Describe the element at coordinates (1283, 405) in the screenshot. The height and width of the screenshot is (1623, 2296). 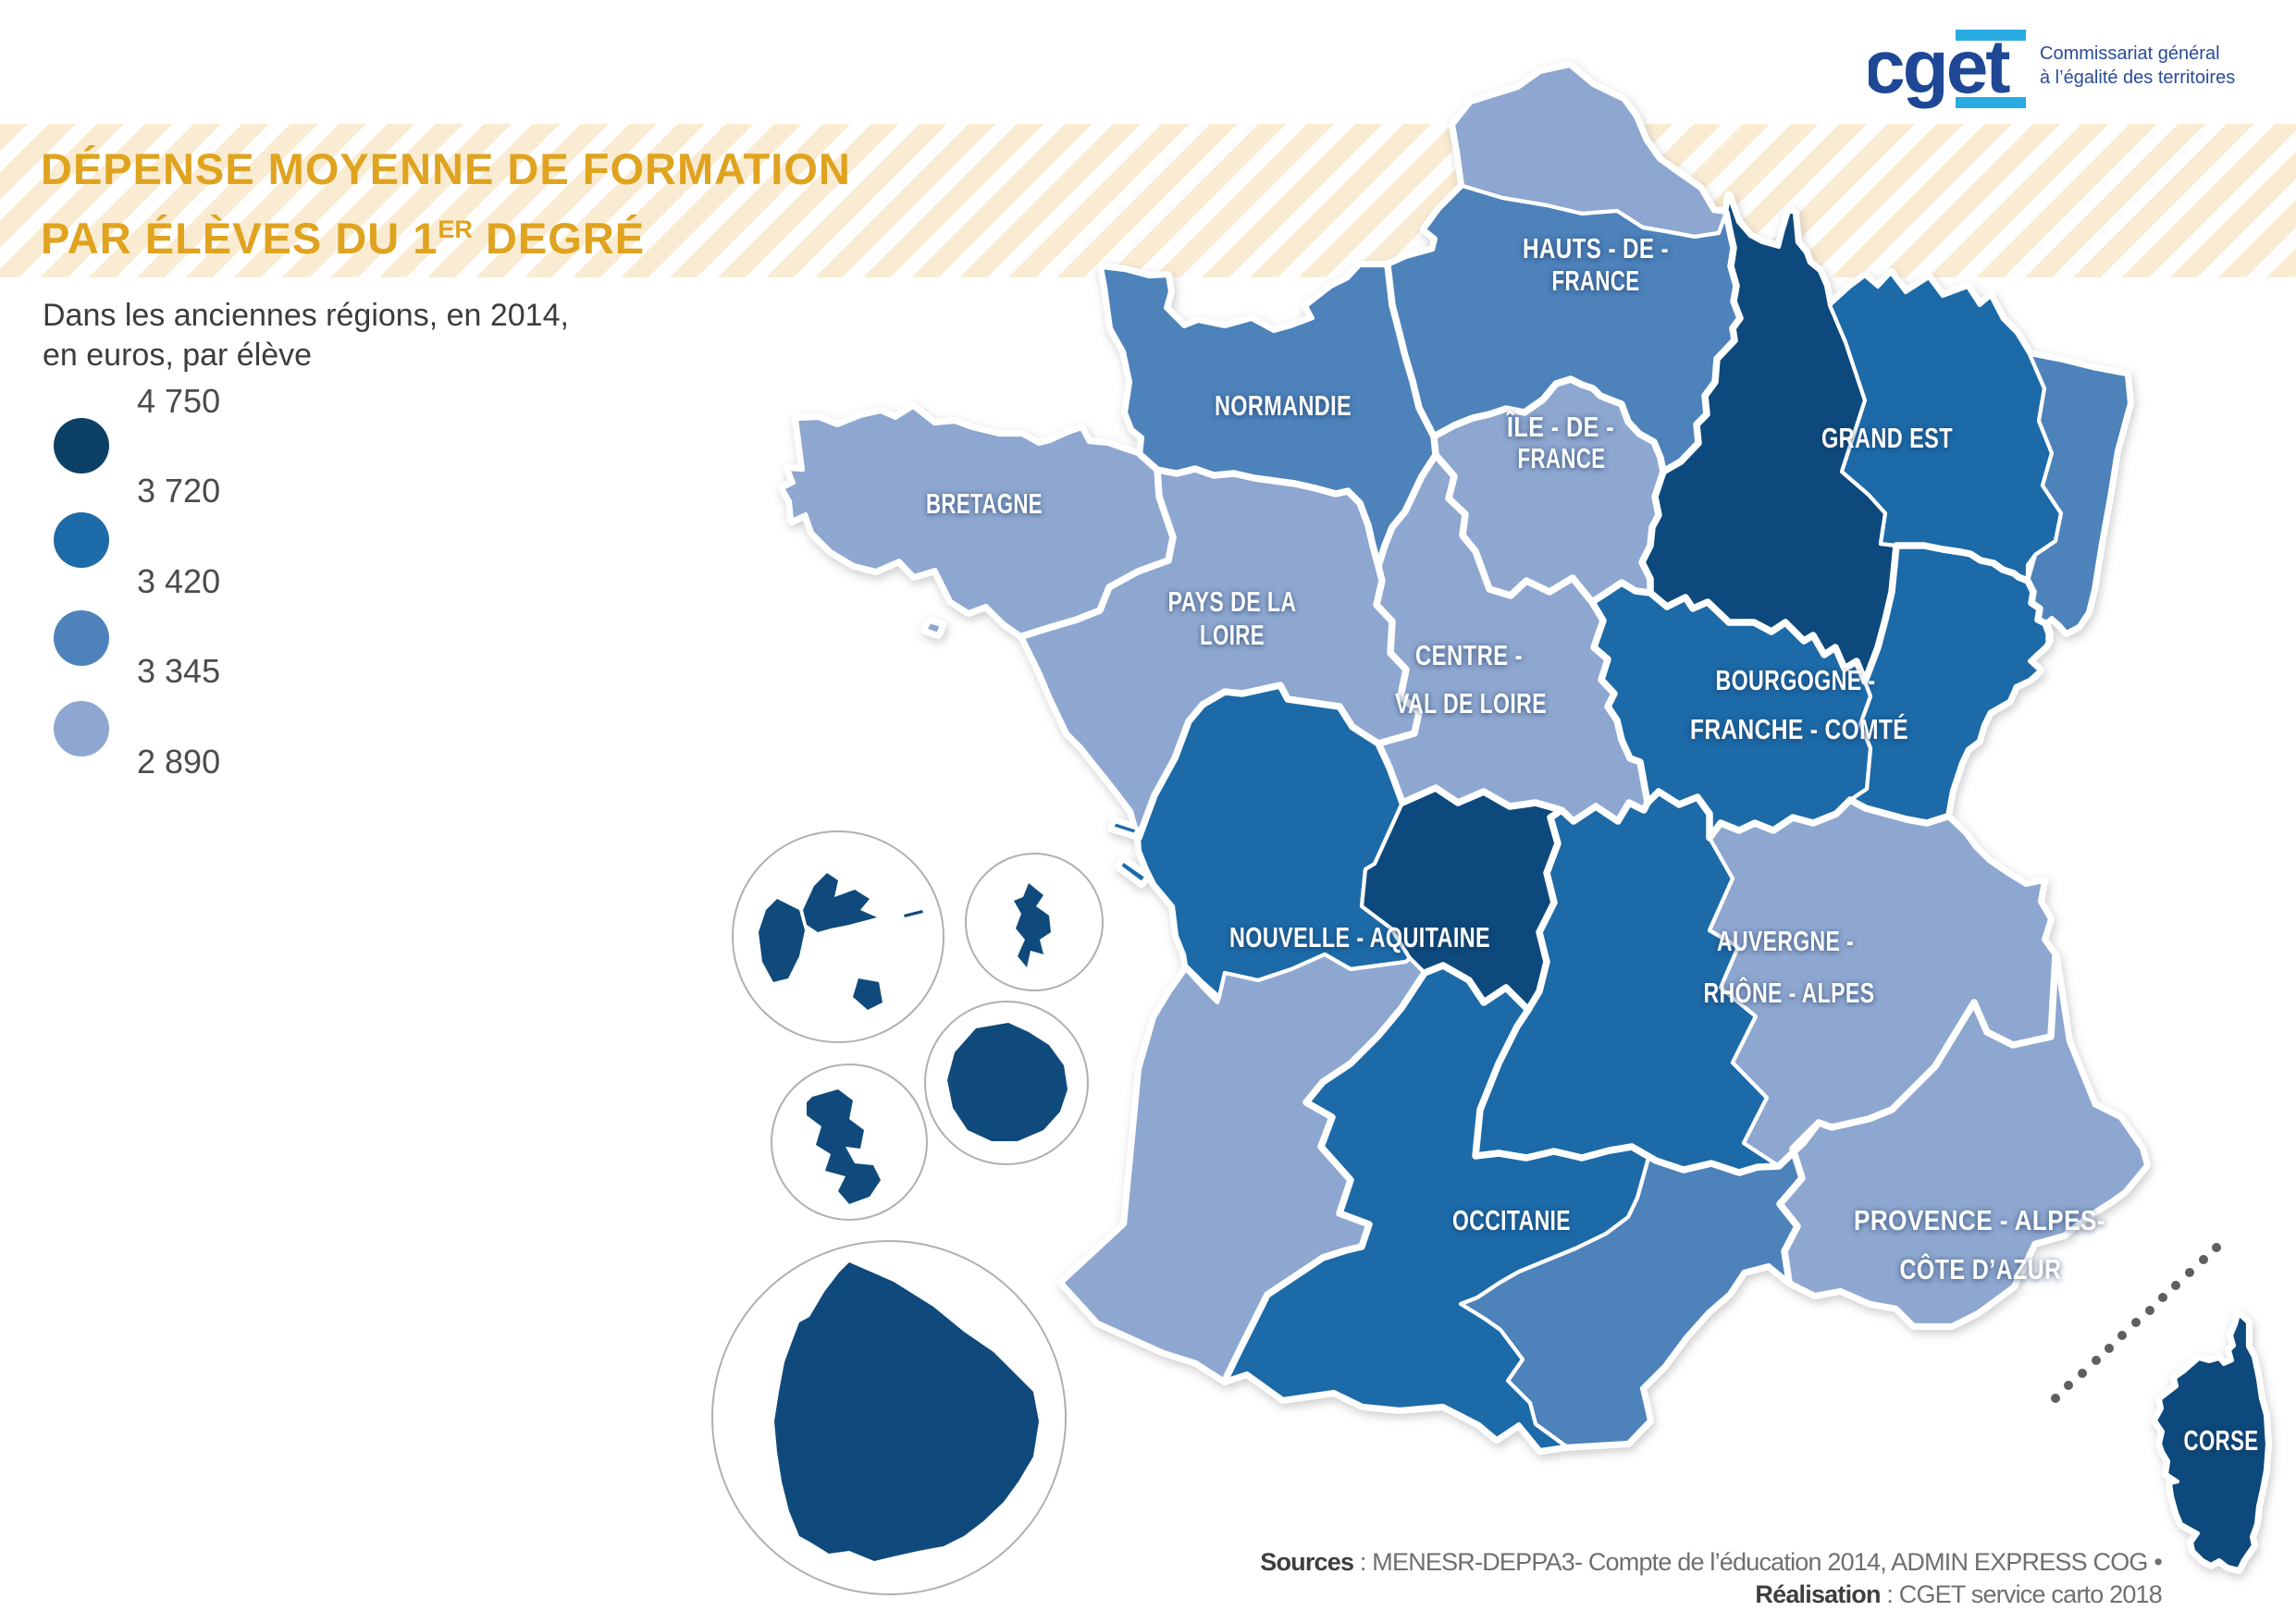
I see `svg-text: NORMANDIE` at that location.